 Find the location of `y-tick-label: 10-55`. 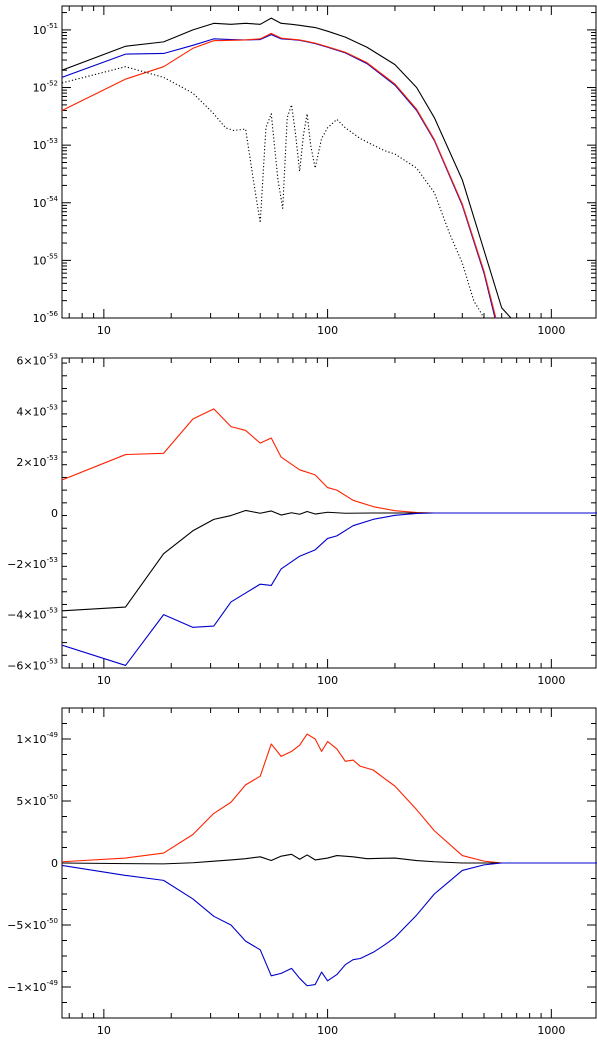

y-tick-label: 10-55 is located at coordinates (45, 259).